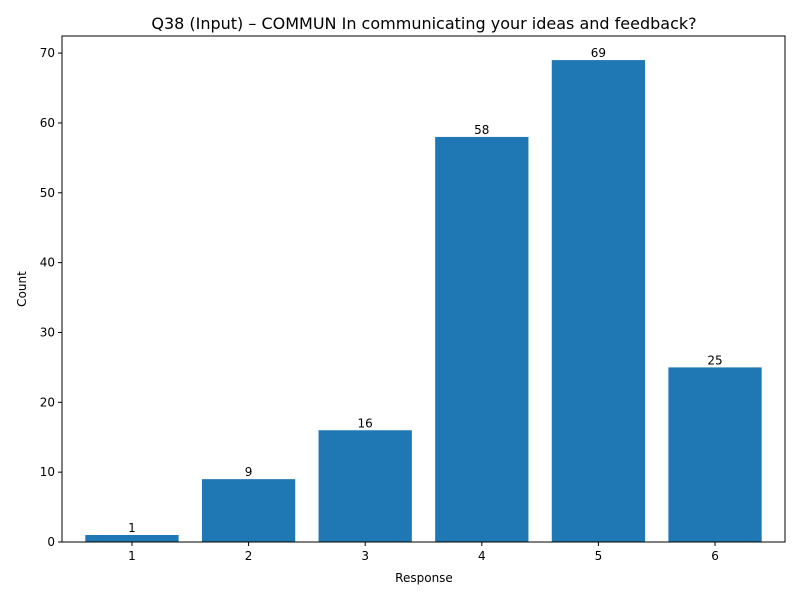 The height and width of the screenshot is (600, 800). Describe the element at coordinates (249, 472) in the screenshot. I see `data-label-2: 9` at that location.